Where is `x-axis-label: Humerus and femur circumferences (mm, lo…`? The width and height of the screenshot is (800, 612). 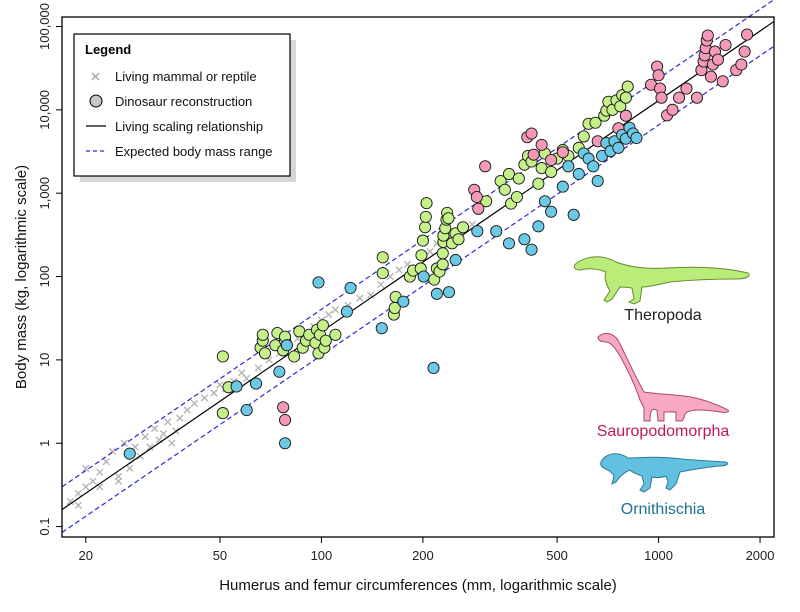
x-axis-label: Humerus and femur circumferences (mm, lo… is located at coordinates (418, 585).